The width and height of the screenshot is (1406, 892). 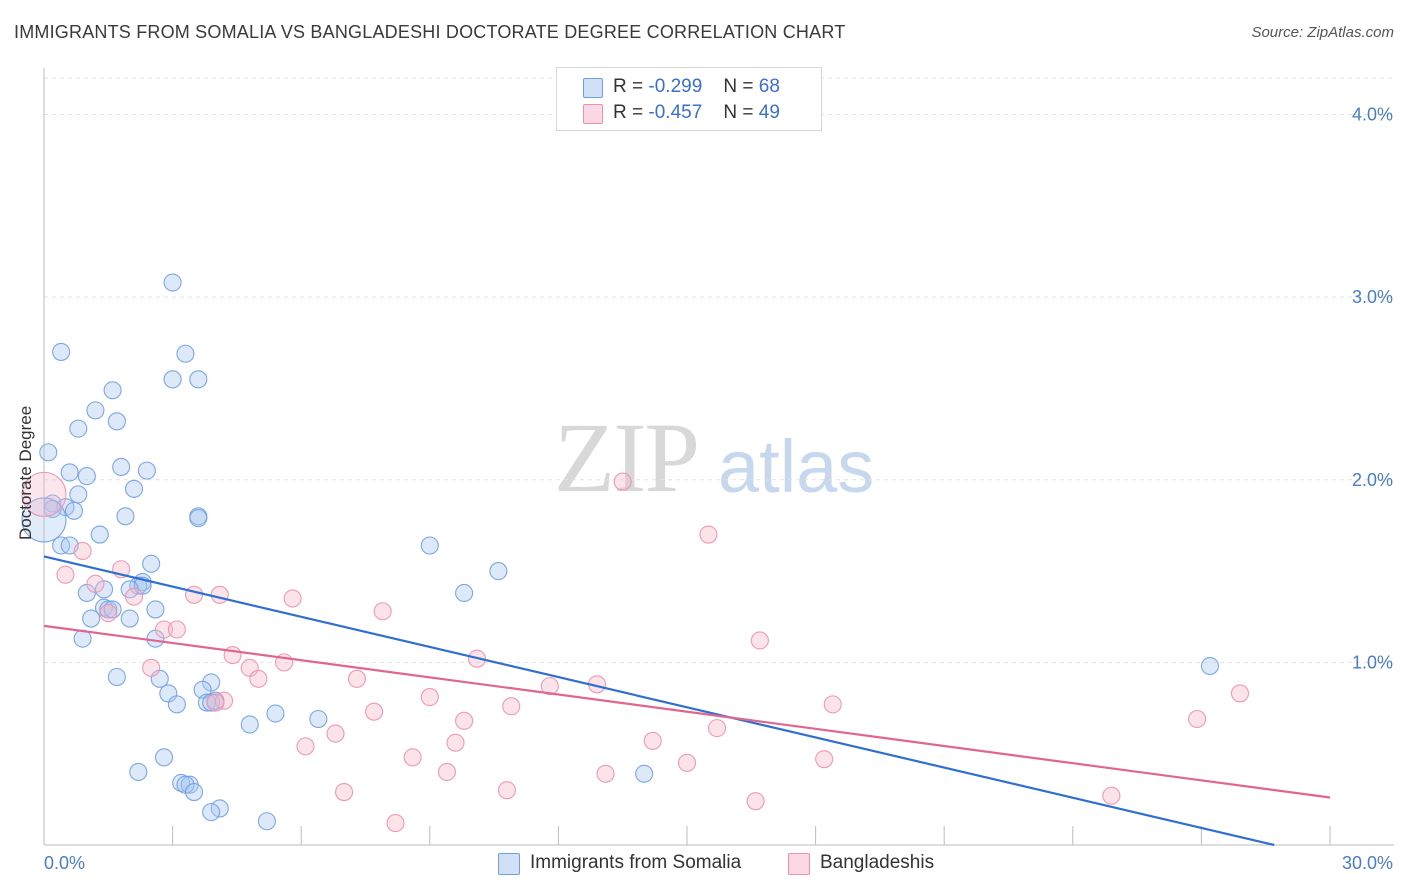 I want to click on bottom-legend-label-somalia: Immigrants from Somalia, so click(x=636, y=862).